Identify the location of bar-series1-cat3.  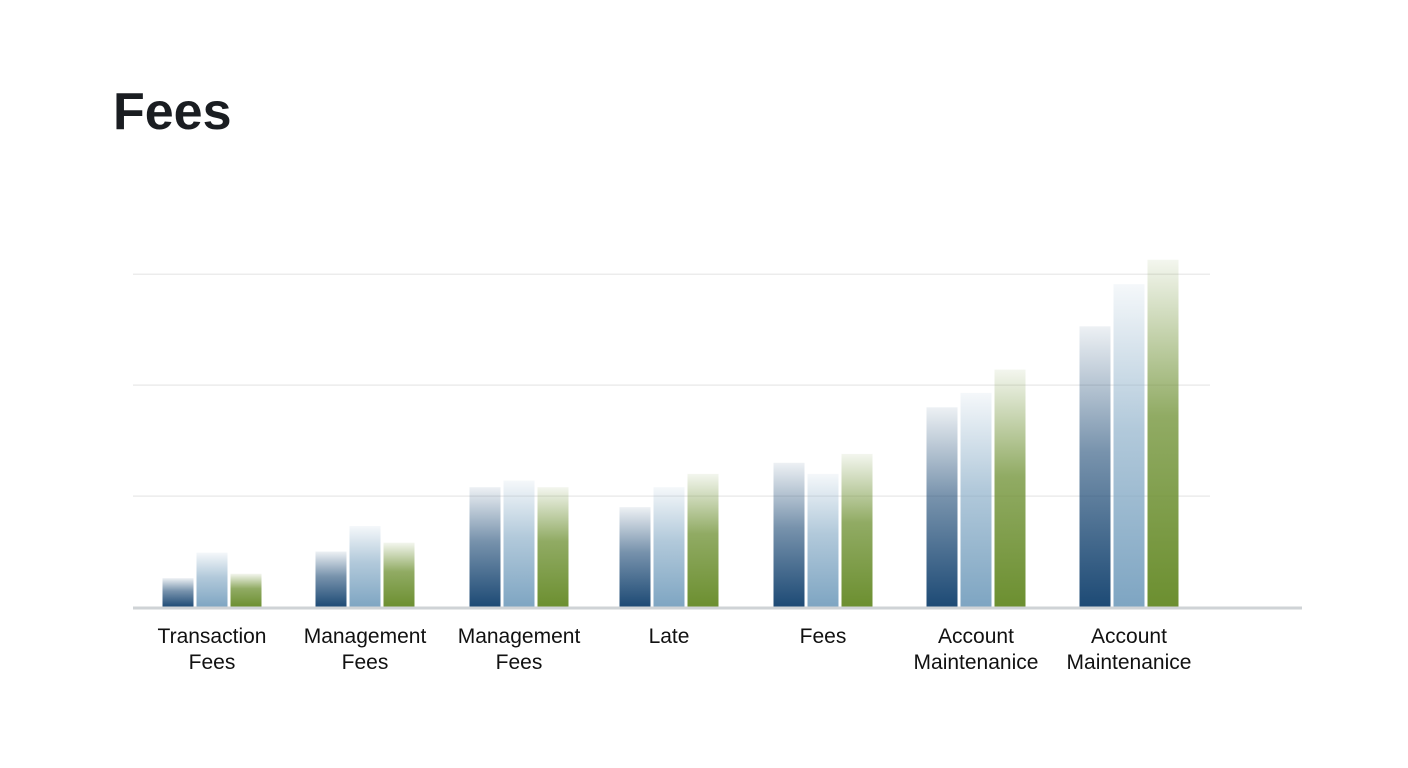
(485, 547).